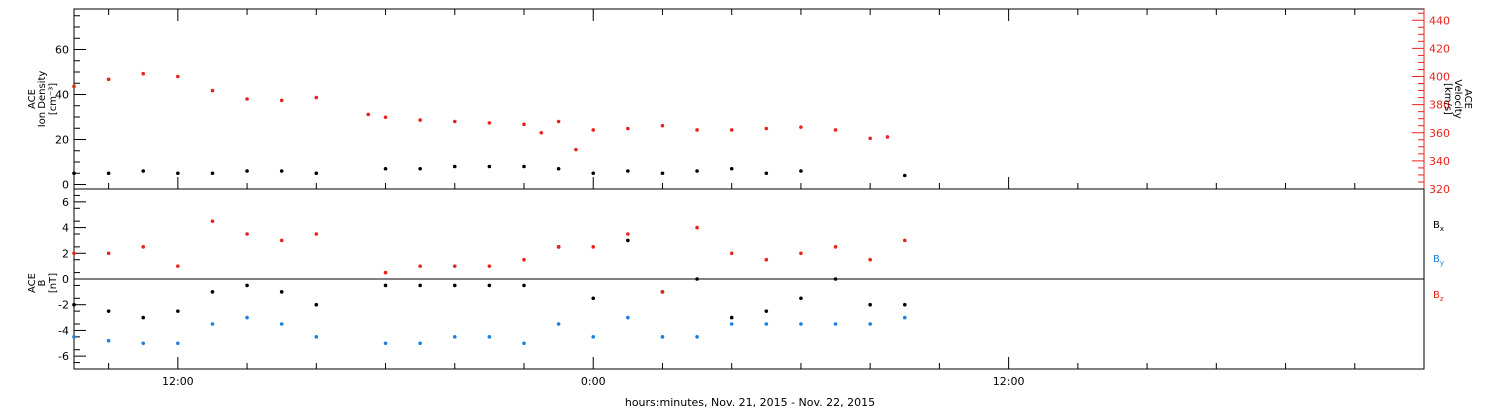  Describe the element at coordinates (62, 140) in the screenshot. I see `density-tick-label: 20` at that location.